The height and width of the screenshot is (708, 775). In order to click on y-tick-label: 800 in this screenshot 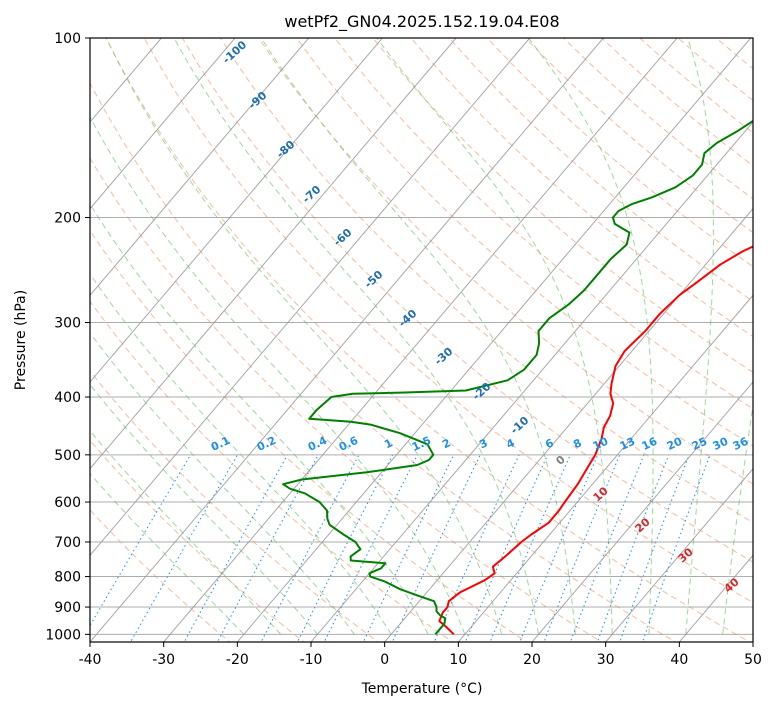, I will do `click(67, 578)`.